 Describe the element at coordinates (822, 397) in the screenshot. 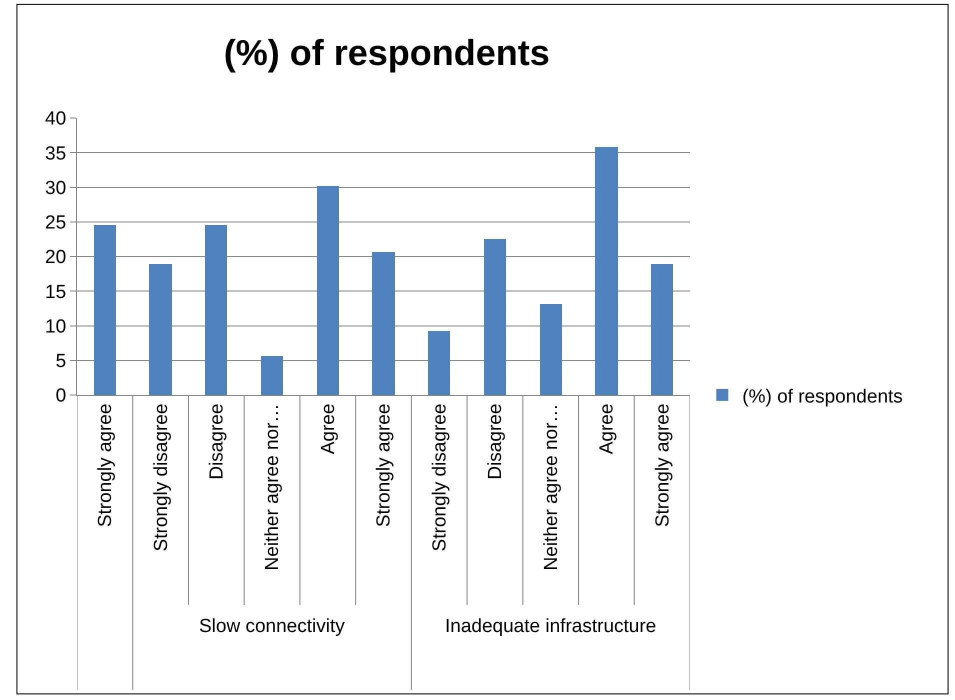

I see `legend-label: (%) of respondents` at that location.